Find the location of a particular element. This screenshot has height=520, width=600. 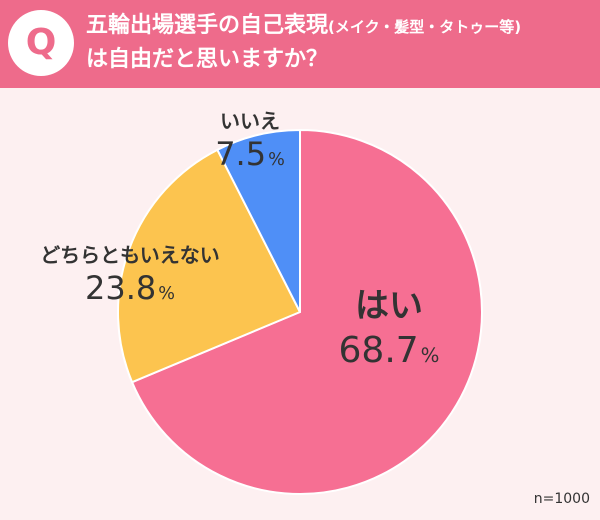

label-yes-unit: % is located at coordinates (430, 355).